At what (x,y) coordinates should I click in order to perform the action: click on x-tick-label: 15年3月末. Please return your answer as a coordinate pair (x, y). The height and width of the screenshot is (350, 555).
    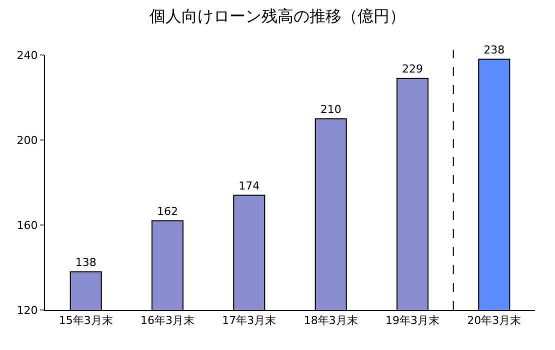
    Looking at the image, I should click on (85, 321).